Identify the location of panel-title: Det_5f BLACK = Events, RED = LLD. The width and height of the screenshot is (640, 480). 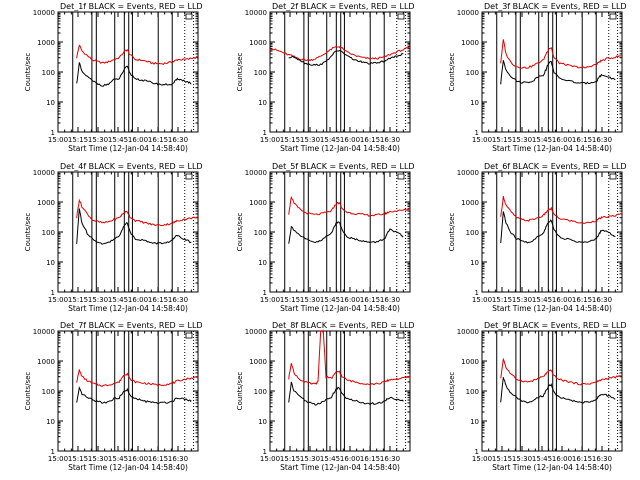
(343, 166).